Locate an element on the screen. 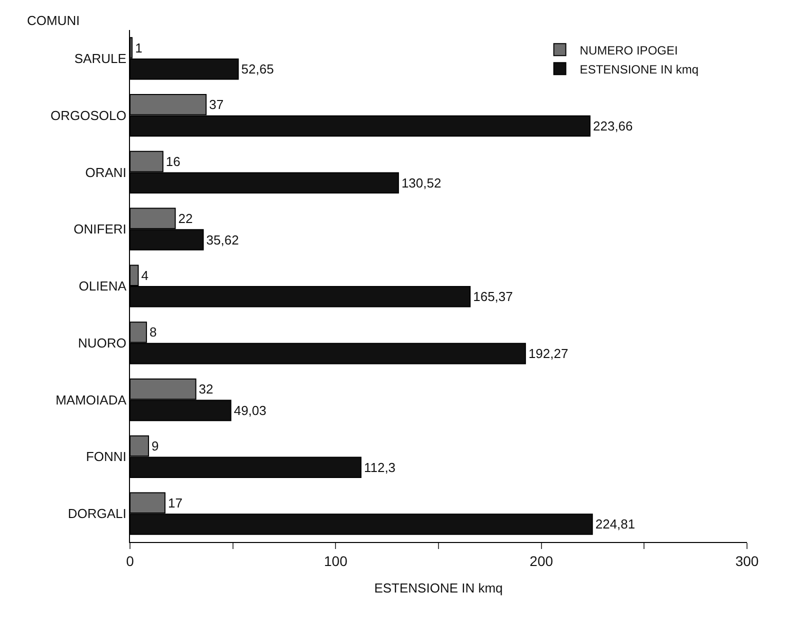 This screenshot has height=622, width=787. data-label: 49,03 is located at coordinates (250, 410).